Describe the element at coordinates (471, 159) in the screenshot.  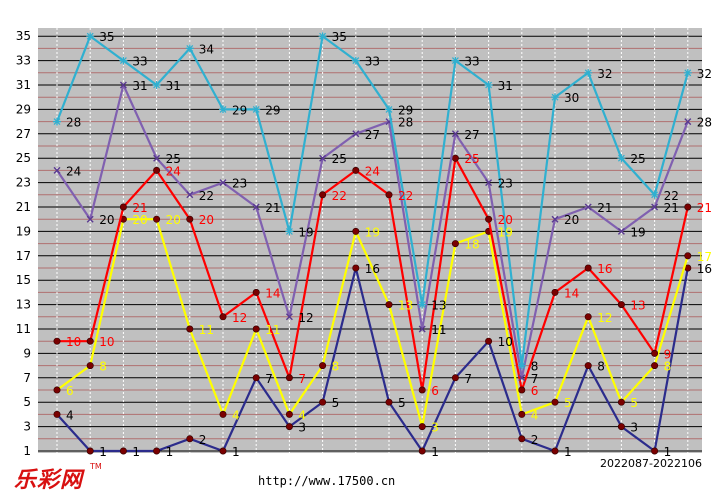
I see `data-label: 25` at that location.